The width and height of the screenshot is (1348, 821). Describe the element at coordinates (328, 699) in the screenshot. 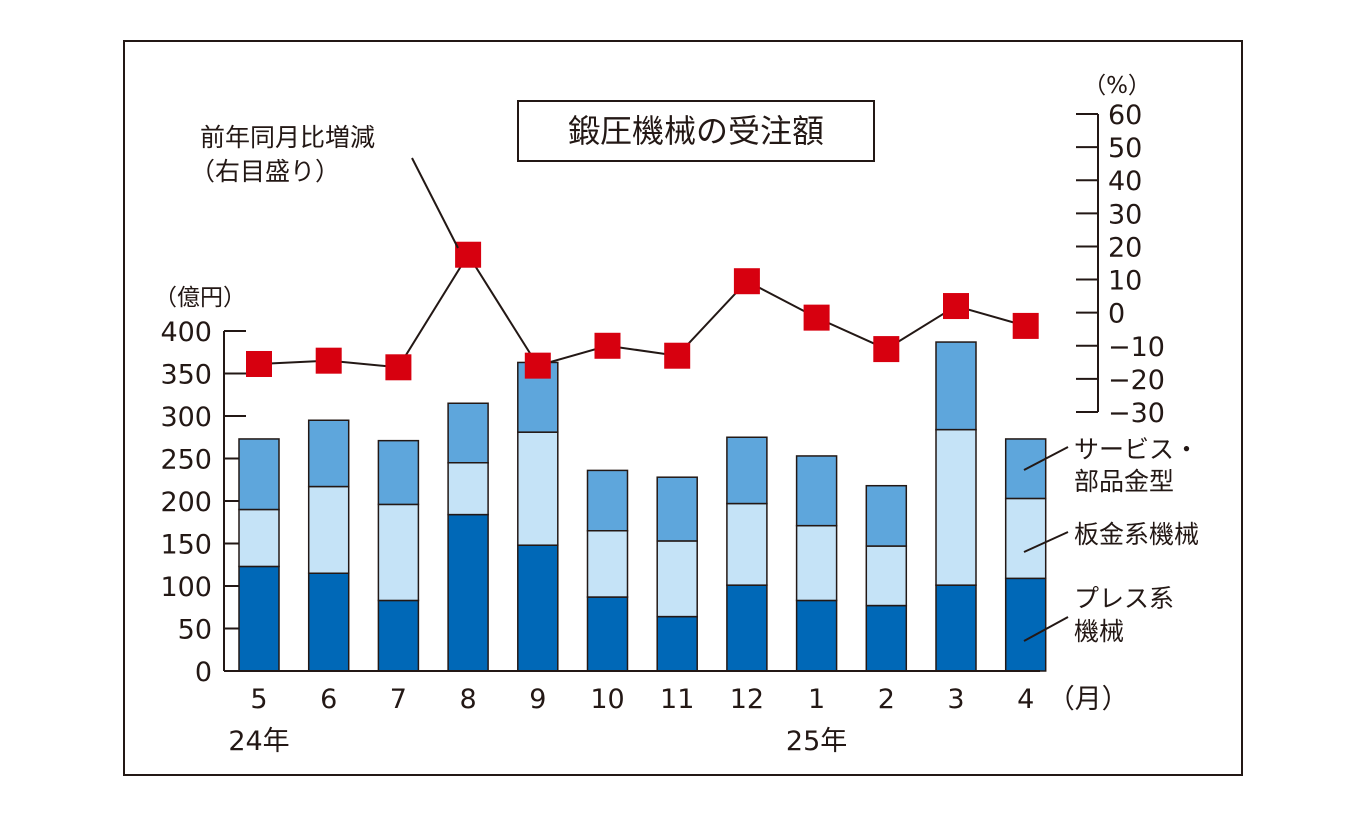

I see `x-tick-label: 6` at that location.